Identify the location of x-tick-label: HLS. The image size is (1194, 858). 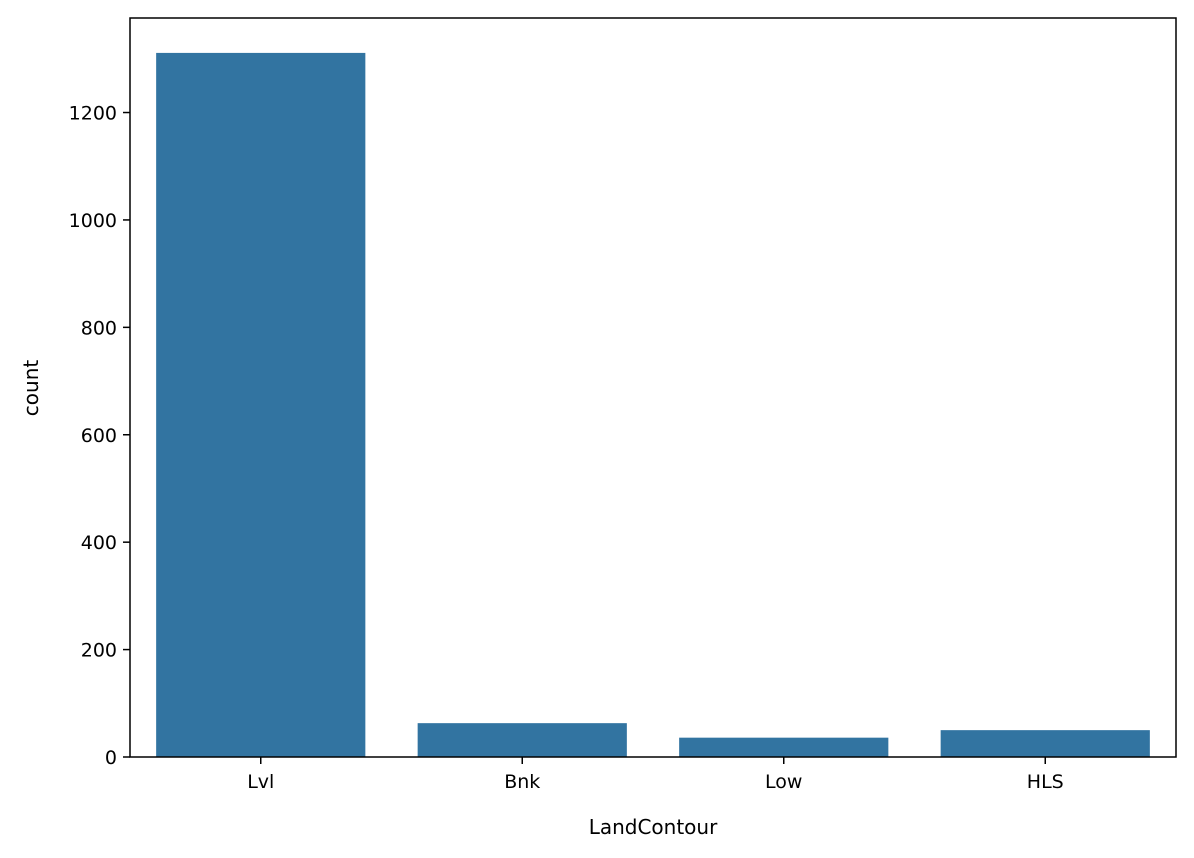
(1045, 782).